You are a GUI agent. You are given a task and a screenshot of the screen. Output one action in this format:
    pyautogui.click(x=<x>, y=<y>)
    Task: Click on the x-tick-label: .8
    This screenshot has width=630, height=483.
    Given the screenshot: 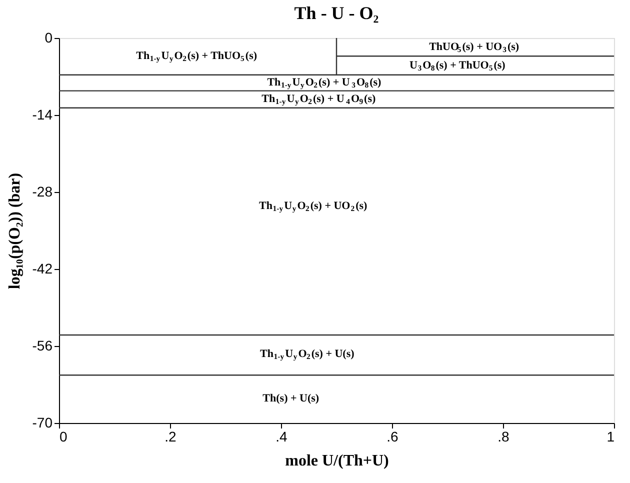 What is the action you would take?
    pyautogui.click(x=504, y=436)
    